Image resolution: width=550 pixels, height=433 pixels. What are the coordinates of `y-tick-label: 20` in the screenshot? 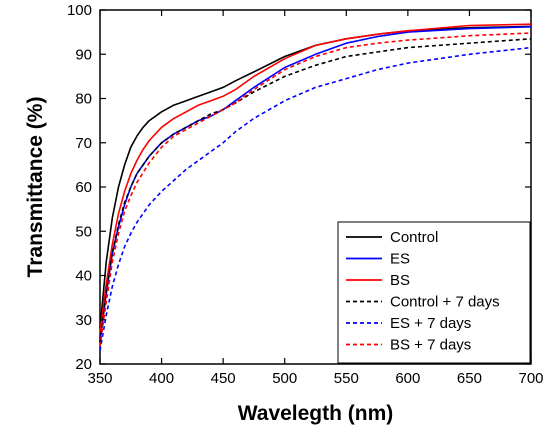 It's located at (83, 364).